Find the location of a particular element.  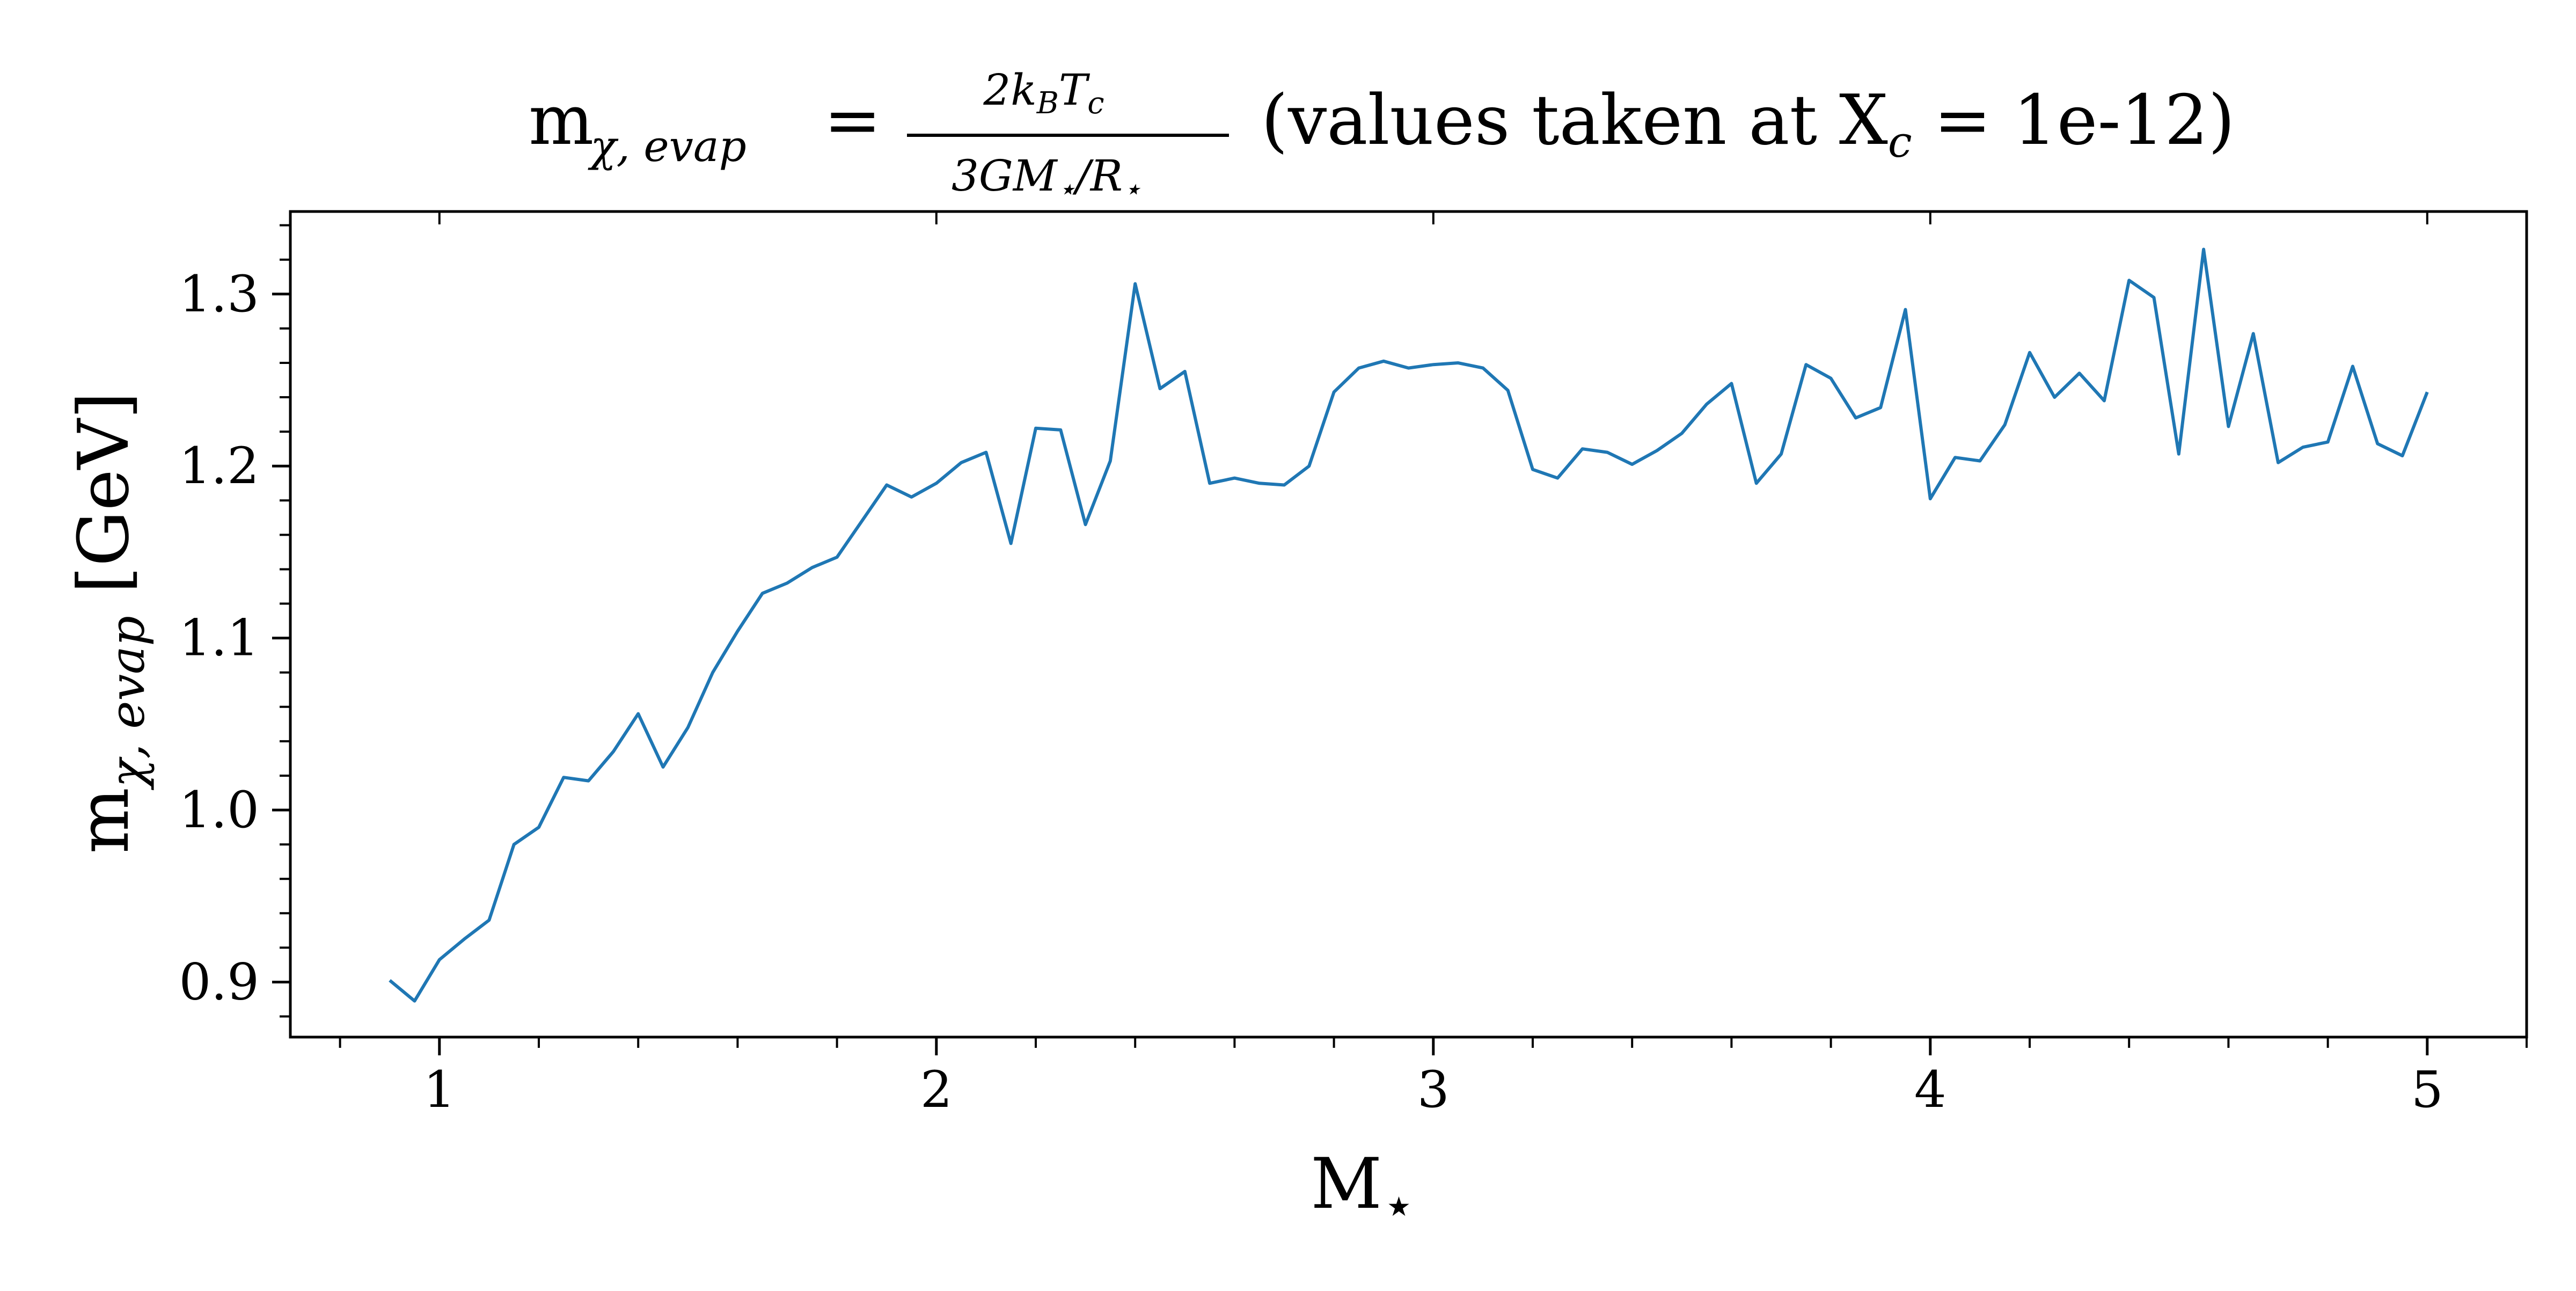

y-axis-label: mχ, evap [GeV] is located at coordinates (109, 623).